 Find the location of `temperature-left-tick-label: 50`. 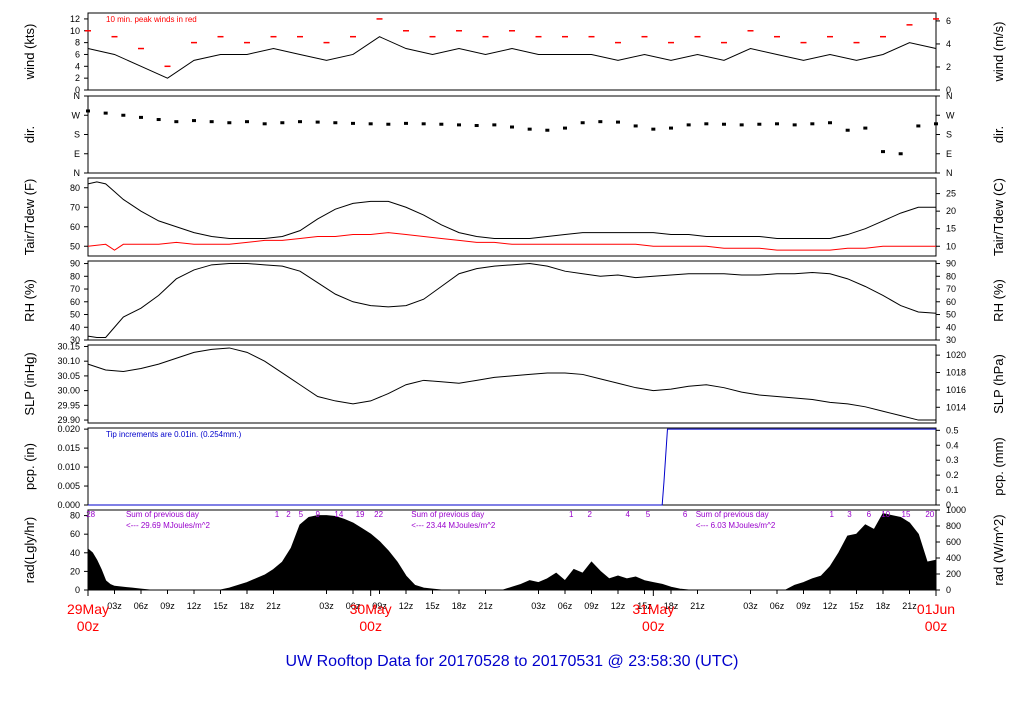

temperature-left-tick-label: 50 is located at coordinates (75, 246).